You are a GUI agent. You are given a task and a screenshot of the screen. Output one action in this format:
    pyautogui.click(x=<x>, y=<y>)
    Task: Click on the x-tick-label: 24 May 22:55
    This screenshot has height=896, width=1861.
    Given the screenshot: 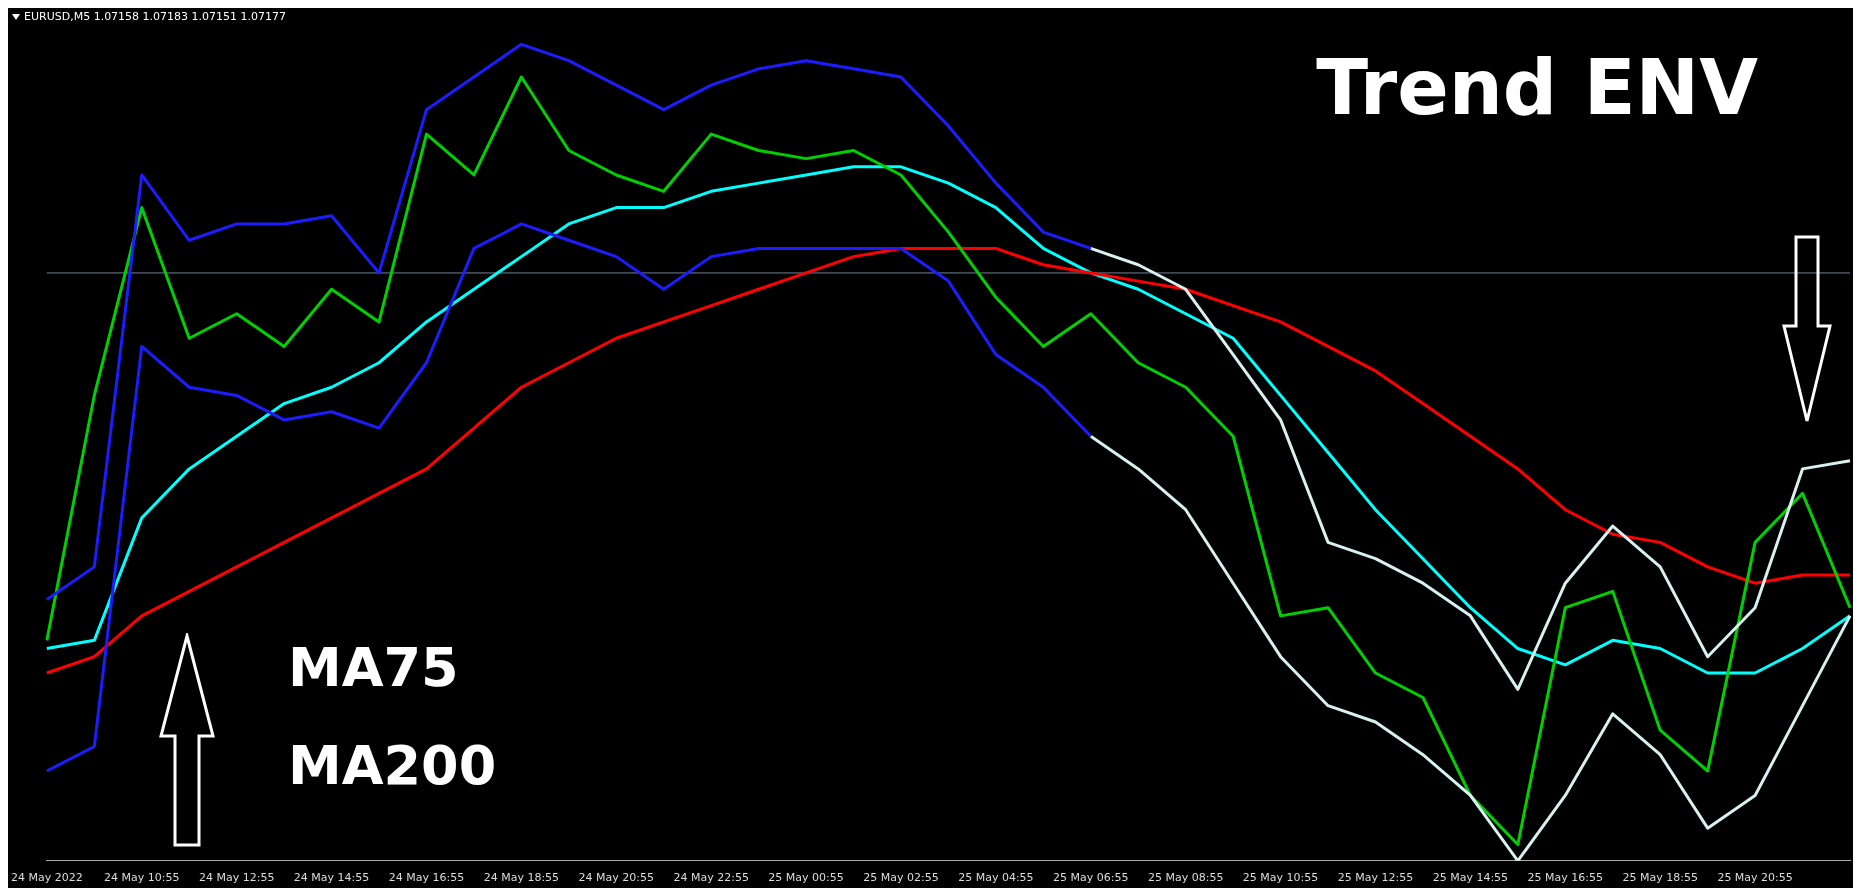 What is the action you would take?
    pyautogui.click(x=711, y=878)
    